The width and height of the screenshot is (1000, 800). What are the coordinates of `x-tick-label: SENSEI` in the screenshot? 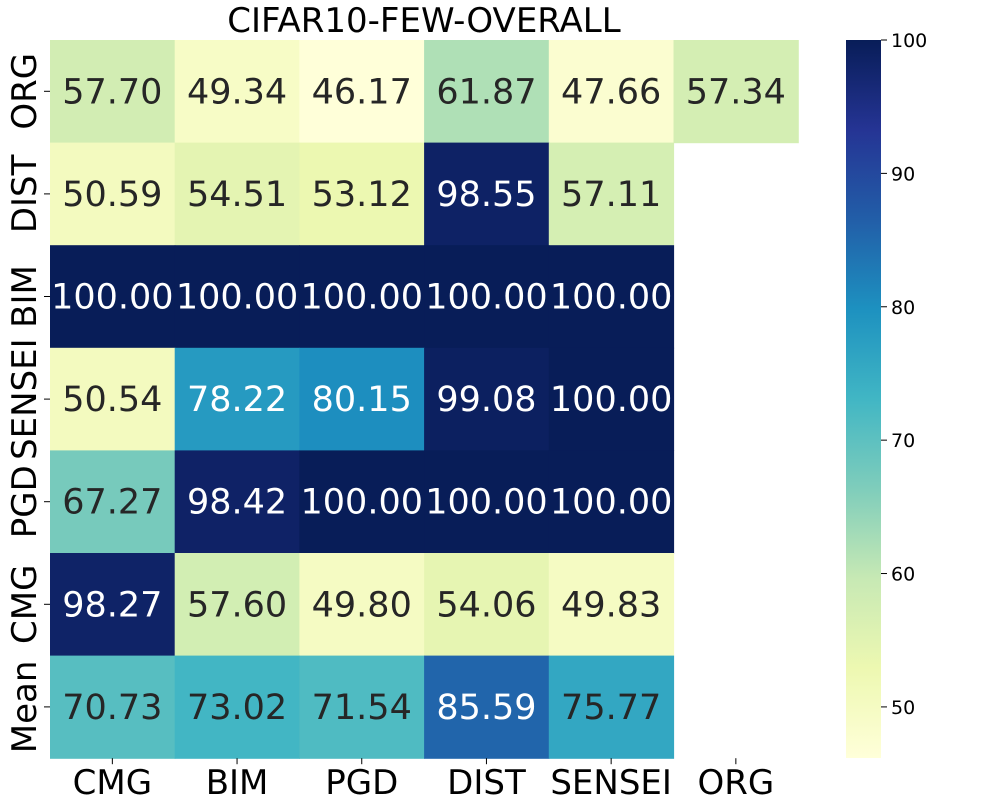 It's located at (611, 781).